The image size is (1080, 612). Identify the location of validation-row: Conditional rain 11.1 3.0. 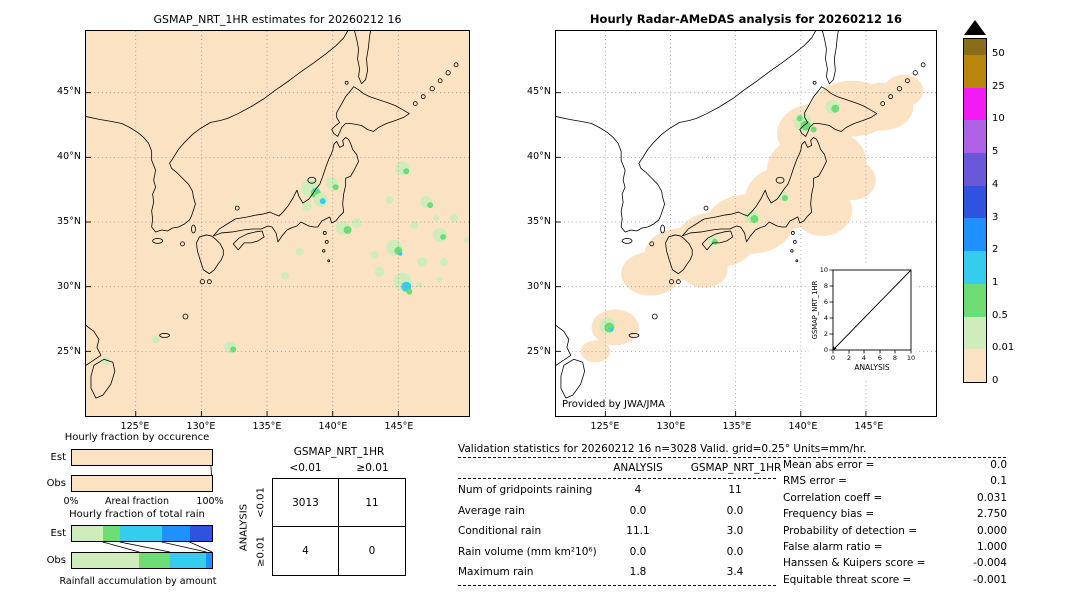
(617, 532).